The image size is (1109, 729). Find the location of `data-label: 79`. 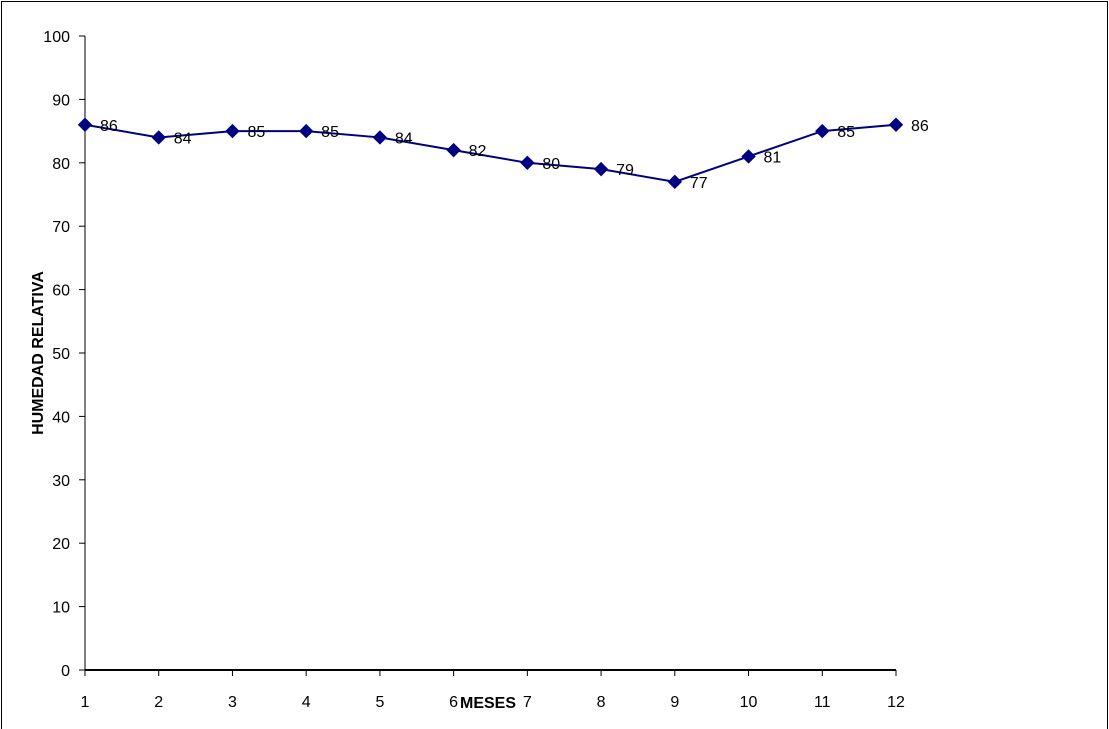

data-label: 79 is located at coordinates (625, 170).